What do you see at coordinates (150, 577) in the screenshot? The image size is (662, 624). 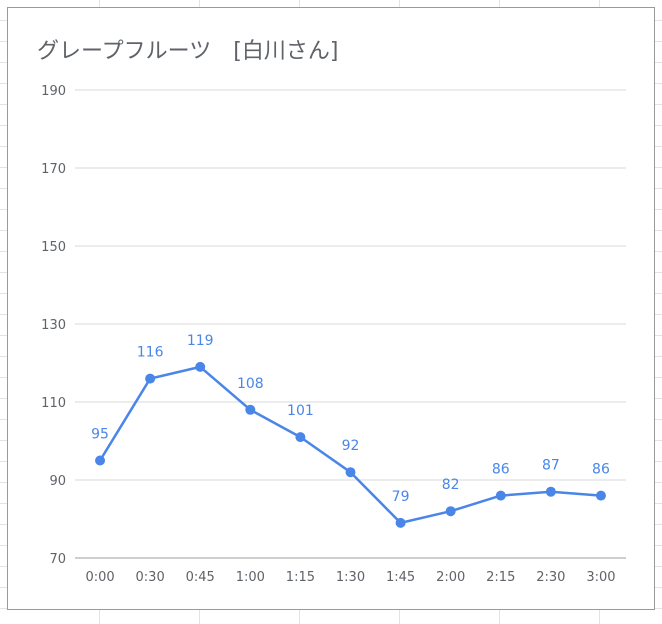 I see `x-tick-label: 0:30` at bounding box center [150, 577].